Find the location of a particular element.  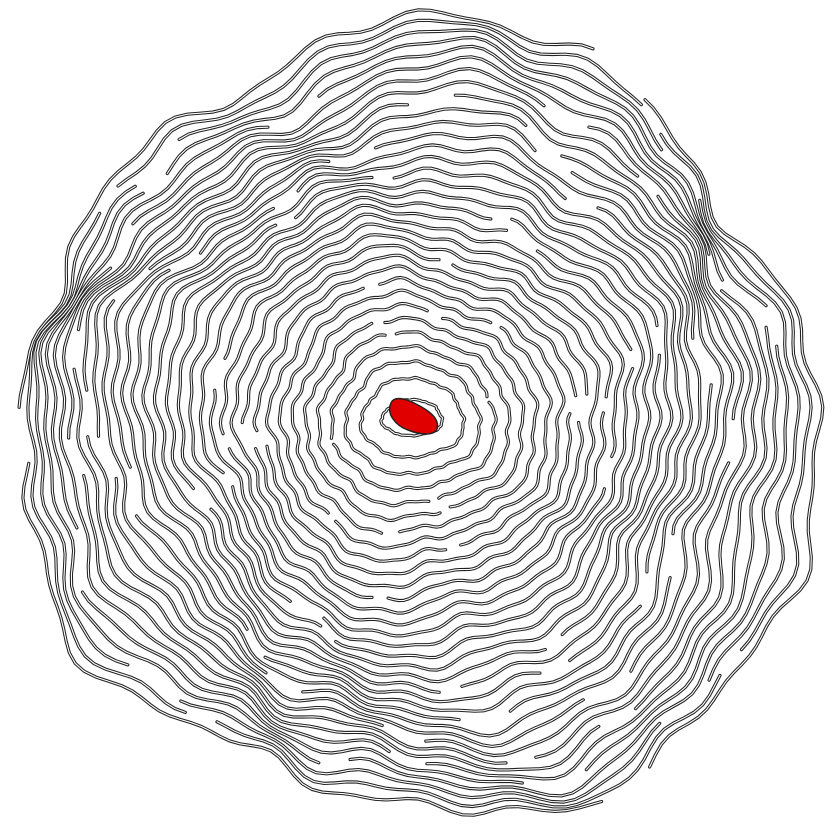

summit-marker is located at coordinates (414, 416).